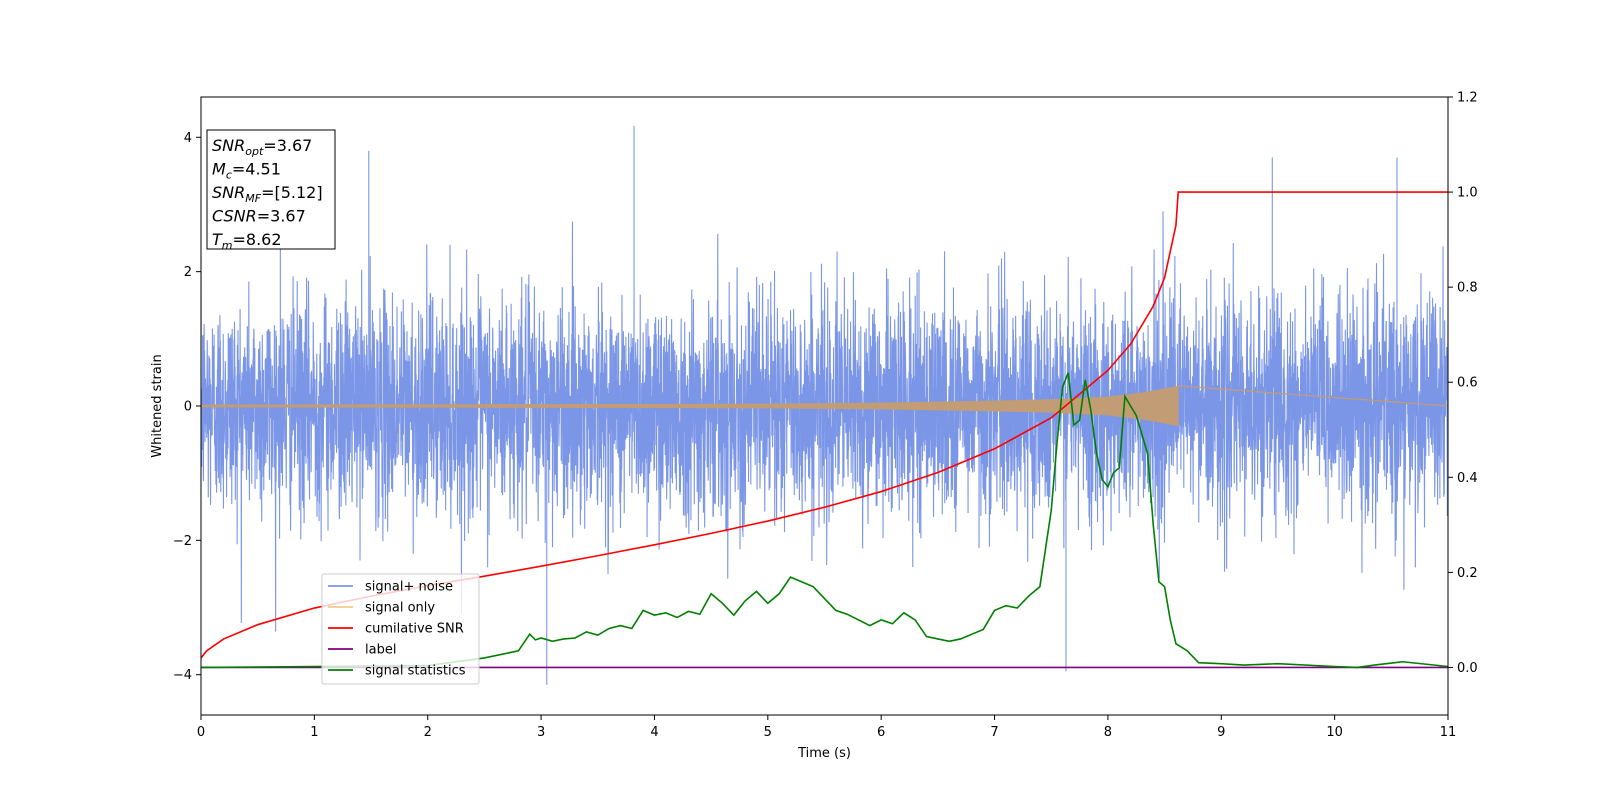  I want to click on legend-label: signal only, so click(400, 608).